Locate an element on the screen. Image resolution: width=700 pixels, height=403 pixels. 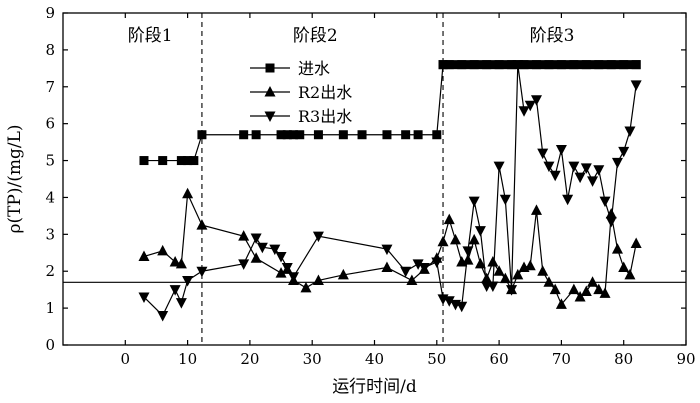
legend-marker-r3-effluent is located at coordinates (270, 116).